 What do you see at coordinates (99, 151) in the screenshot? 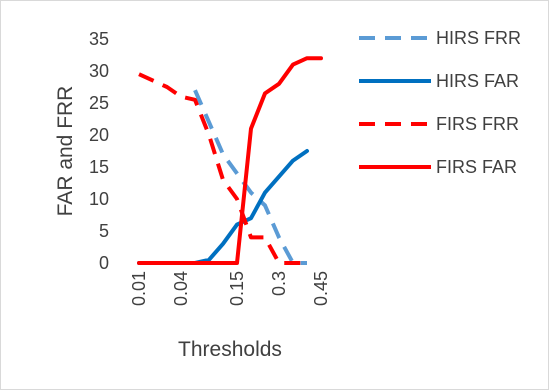
I see `y-axis: 0 5 10 15 20 25 30 35` at bounding box center [99, 151].